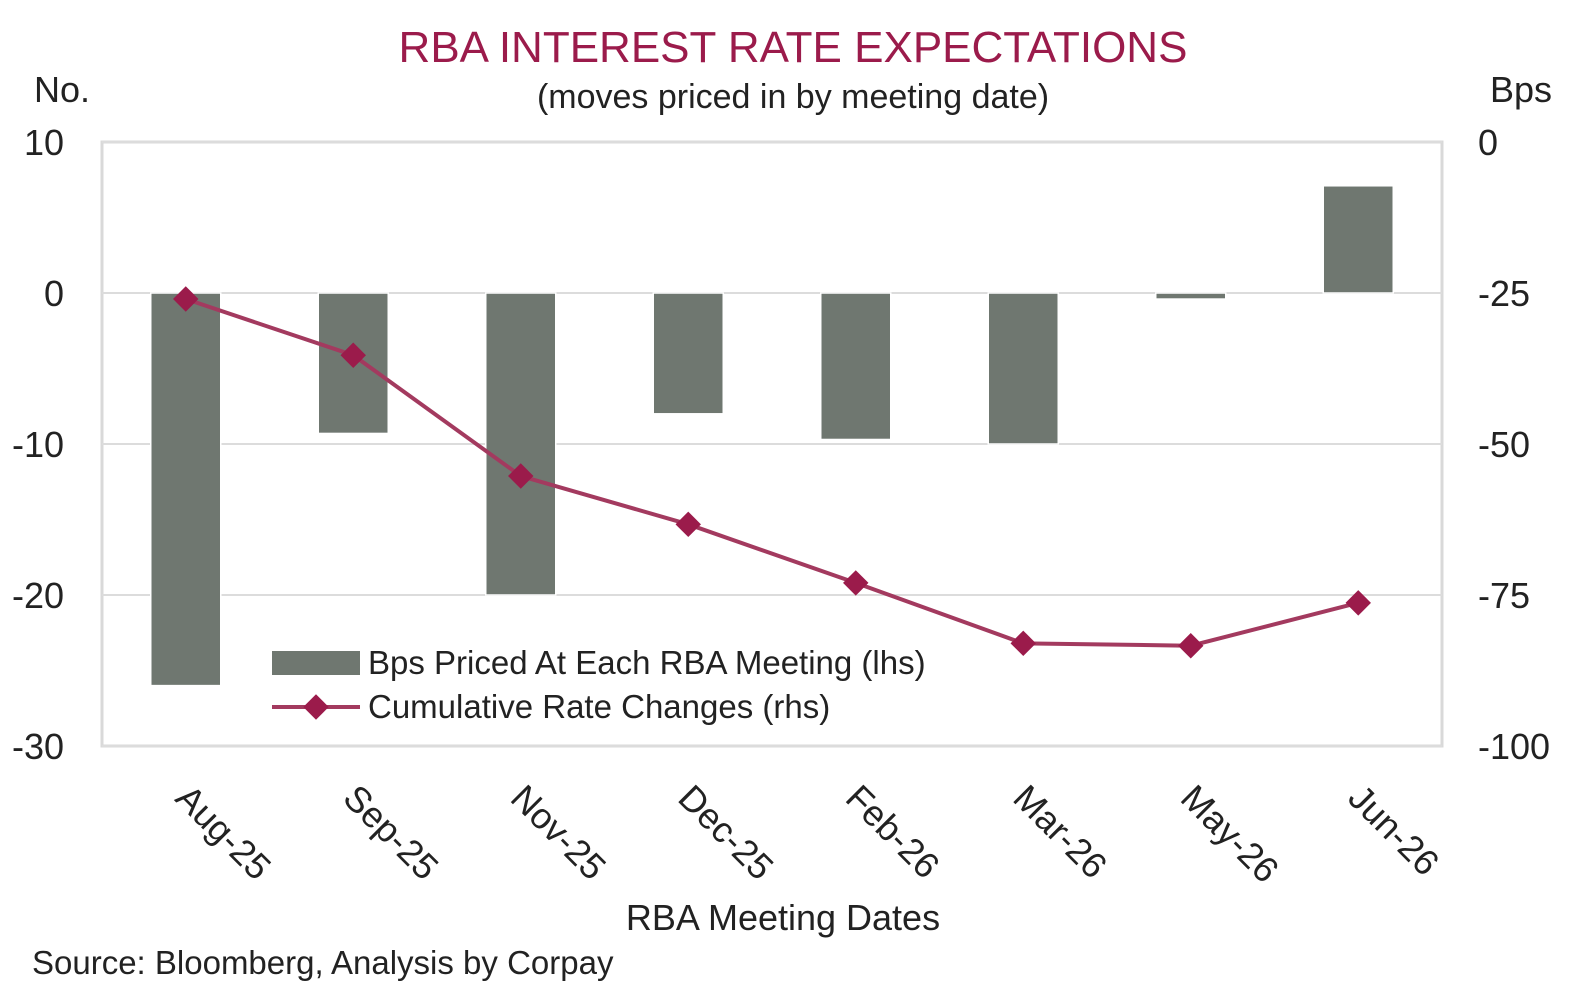 The height and width of the screenshot is (1000, 1587). I want to click on left-axis-ticks: 10 0 -10 -20 -30, so click(38, 444).